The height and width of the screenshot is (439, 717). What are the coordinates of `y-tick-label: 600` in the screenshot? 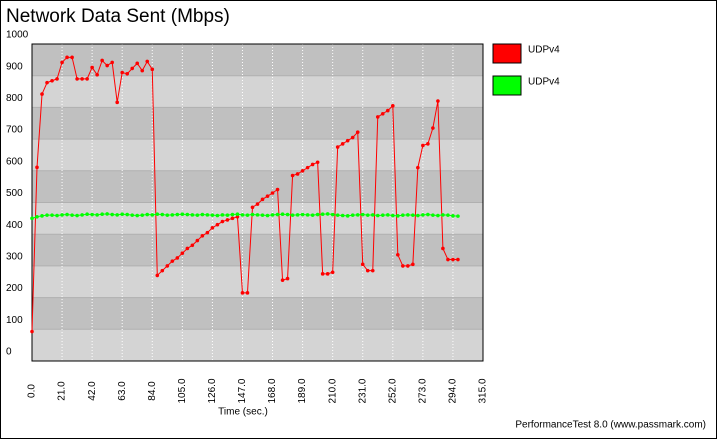 It's located at (14, 161).